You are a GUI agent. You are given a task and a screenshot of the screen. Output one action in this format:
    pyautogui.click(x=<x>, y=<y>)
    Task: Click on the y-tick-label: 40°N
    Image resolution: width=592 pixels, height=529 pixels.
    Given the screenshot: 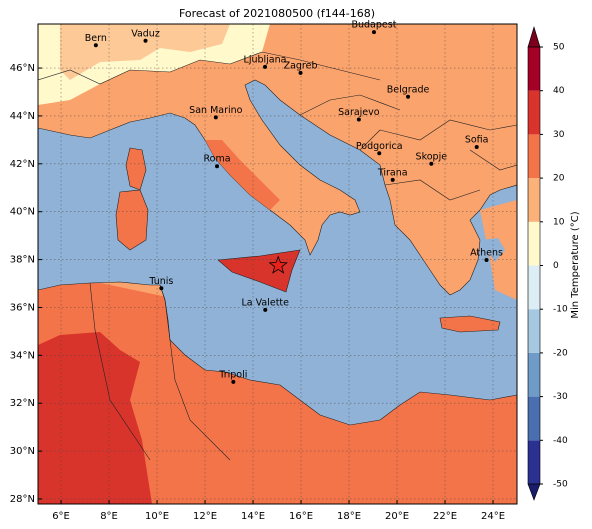 What is the action you would take?
    pyautogui.click(x=22, y=212)
    